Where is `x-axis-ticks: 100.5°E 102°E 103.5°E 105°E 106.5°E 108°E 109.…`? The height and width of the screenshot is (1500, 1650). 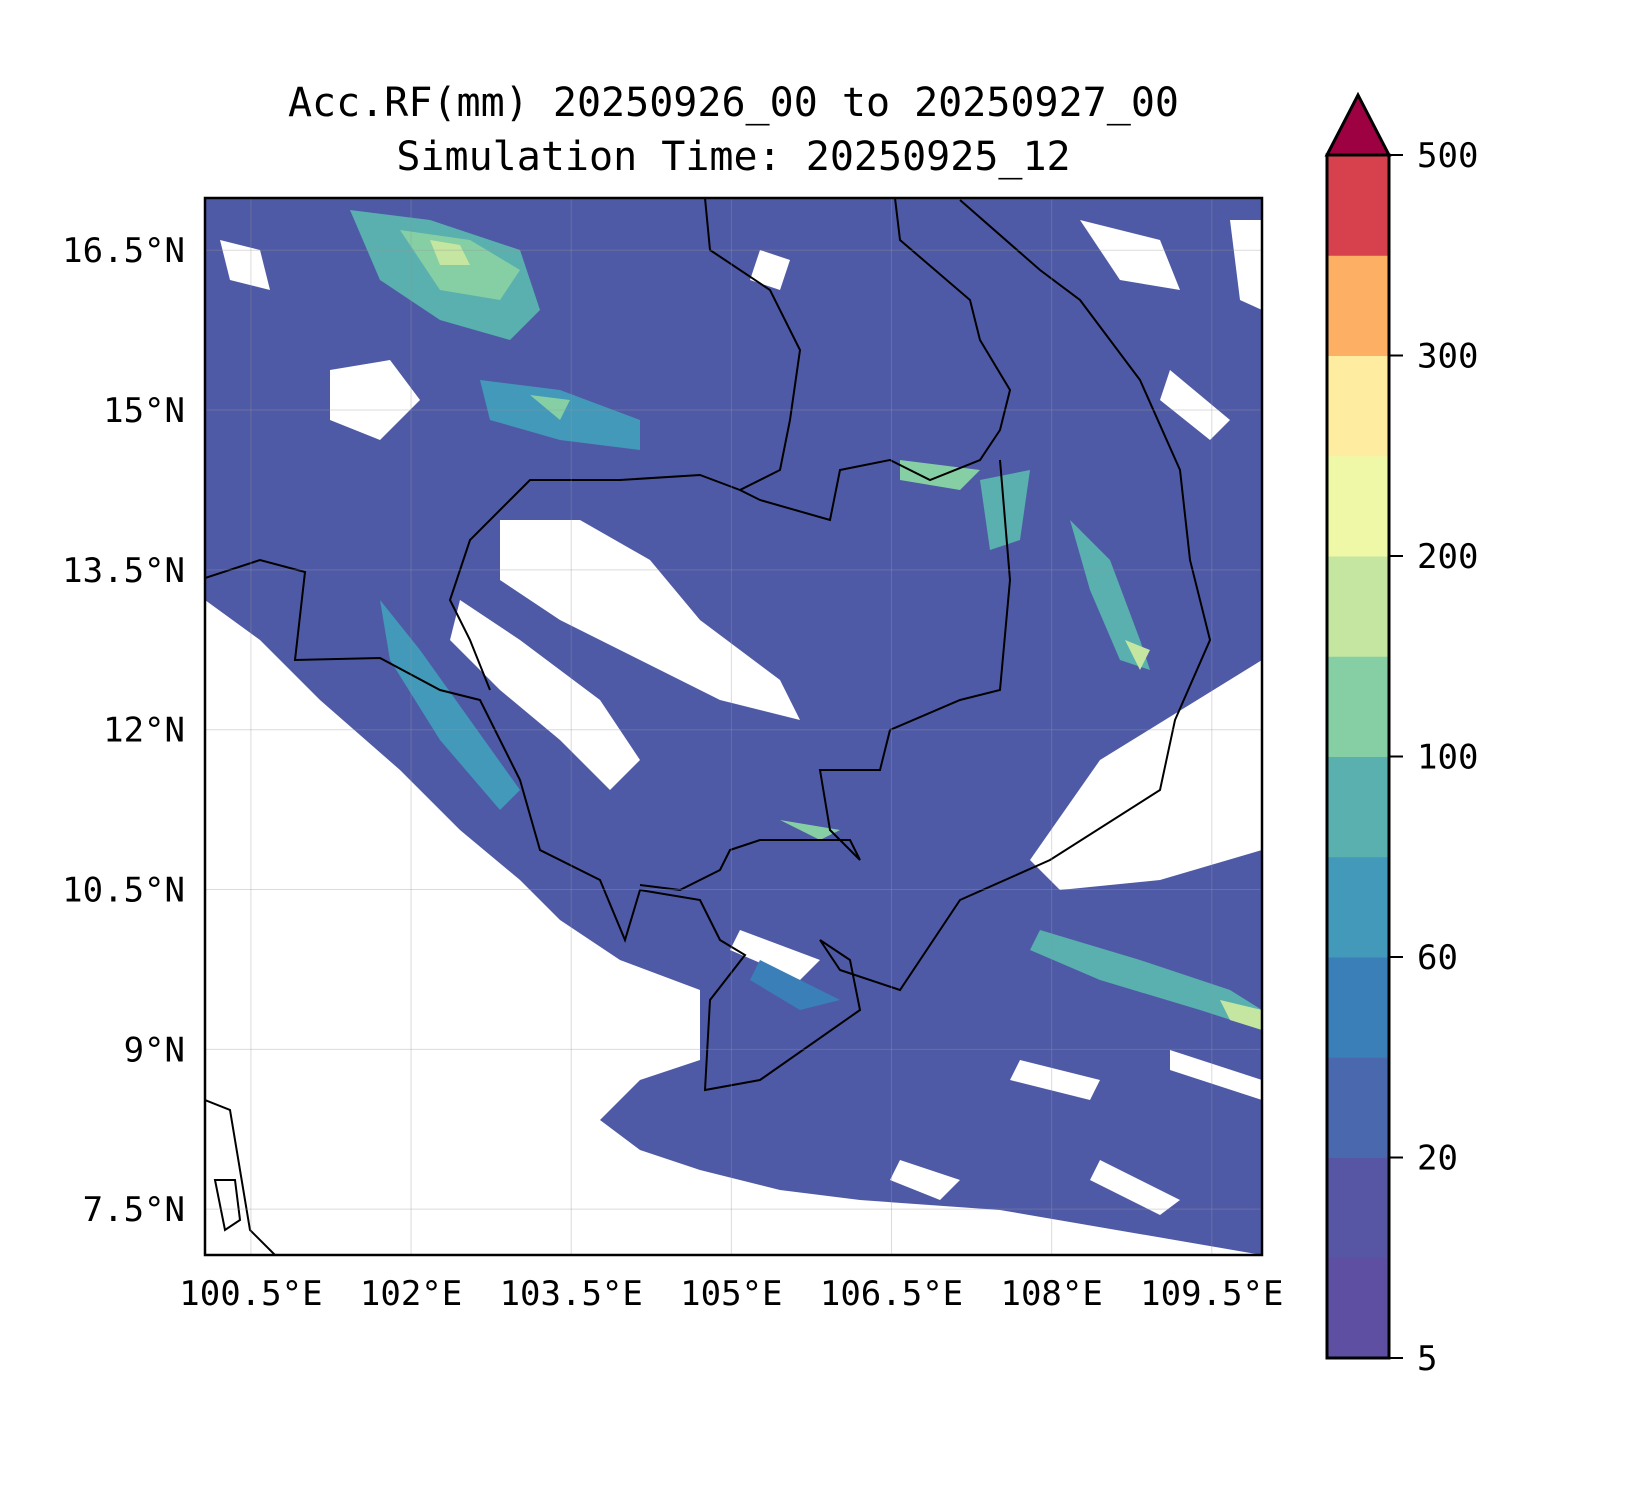 x-axis-ticks: 100.5°E 102°E 103.5°E 105°E 106.5°E 108°E 109.… is located at coordinates (731, 1294).